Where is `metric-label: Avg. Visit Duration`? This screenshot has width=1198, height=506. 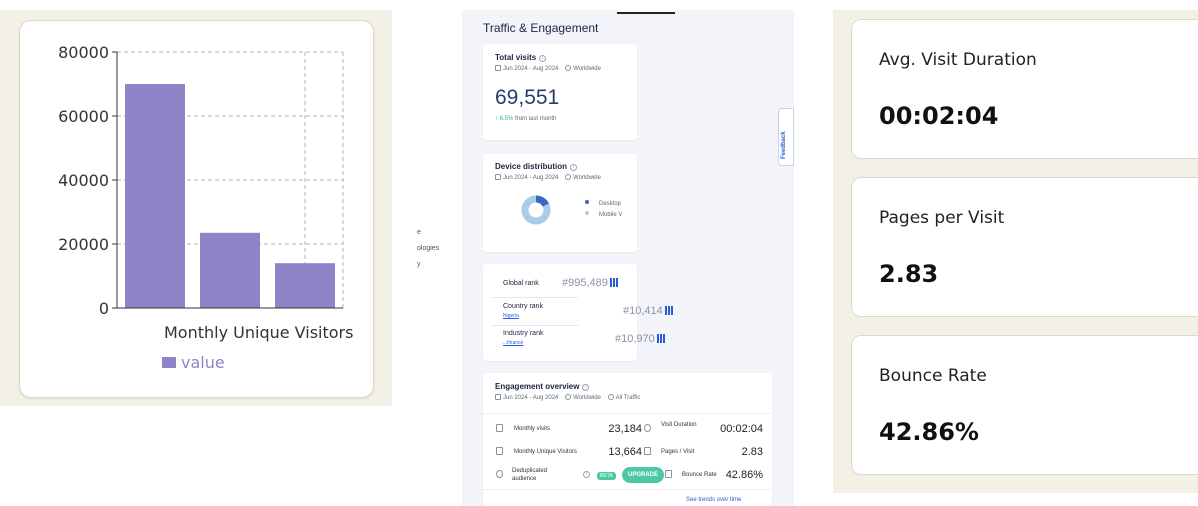
metric-label: Avg. Visit Duration is located at coordinates (958, 60).